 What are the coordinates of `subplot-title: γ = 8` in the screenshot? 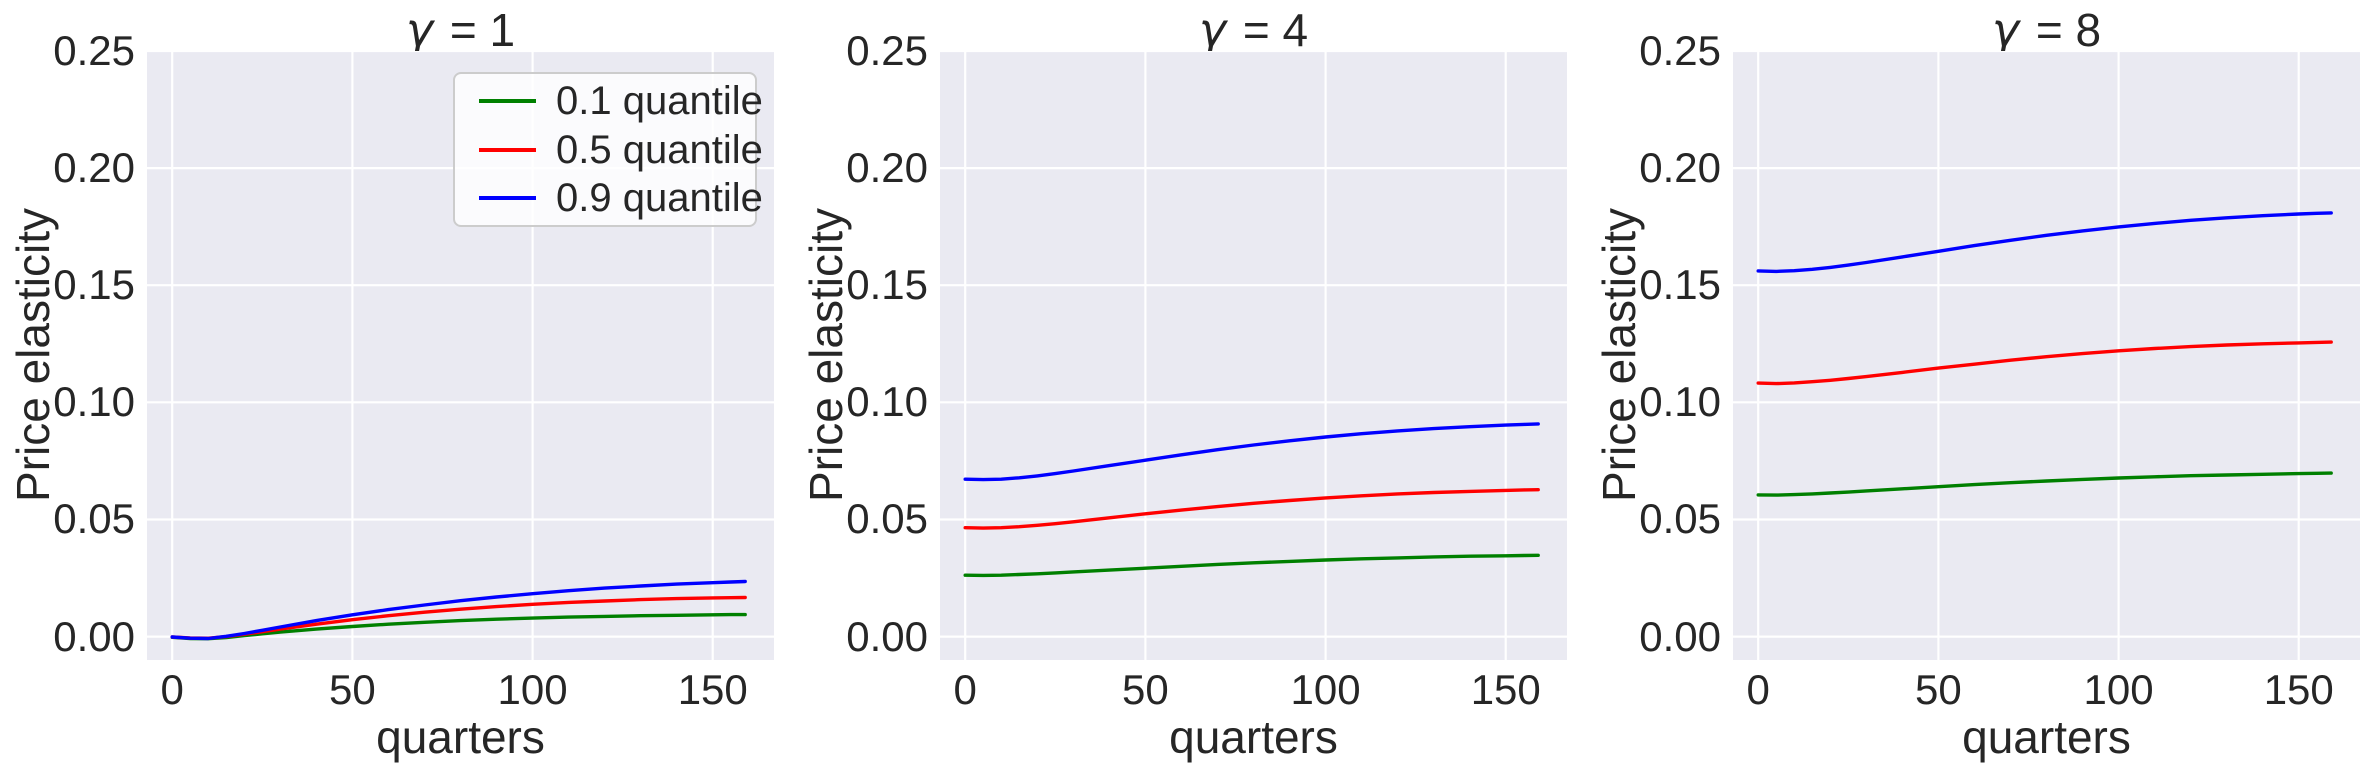 It's located at (2046, 30).